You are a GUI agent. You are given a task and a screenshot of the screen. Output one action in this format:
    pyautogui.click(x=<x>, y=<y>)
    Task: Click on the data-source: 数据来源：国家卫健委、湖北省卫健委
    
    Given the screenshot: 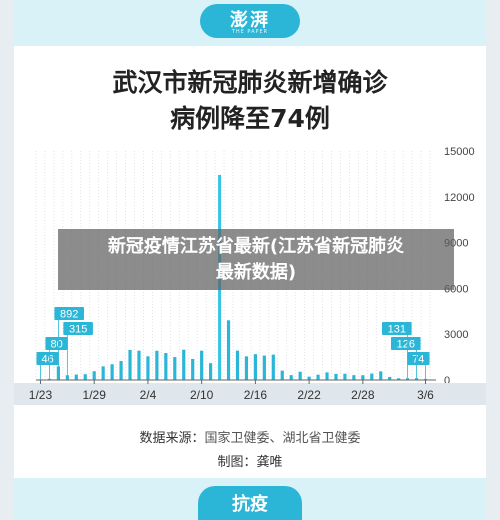 What is the action you would take?
    pyautogui.click(x=250, y=436)
    